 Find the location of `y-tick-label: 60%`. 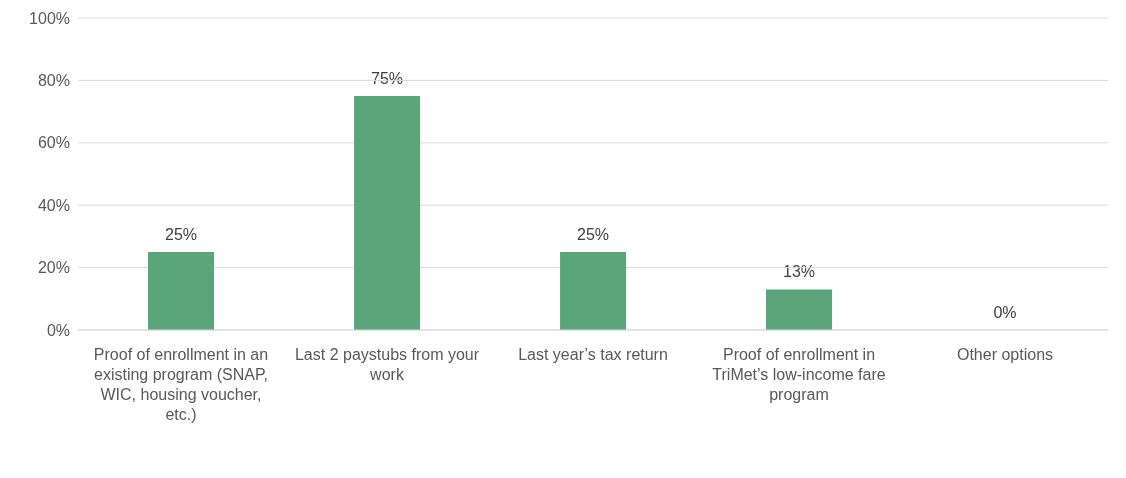

y-tick-label: 60% is located at coordinates (53, 143).